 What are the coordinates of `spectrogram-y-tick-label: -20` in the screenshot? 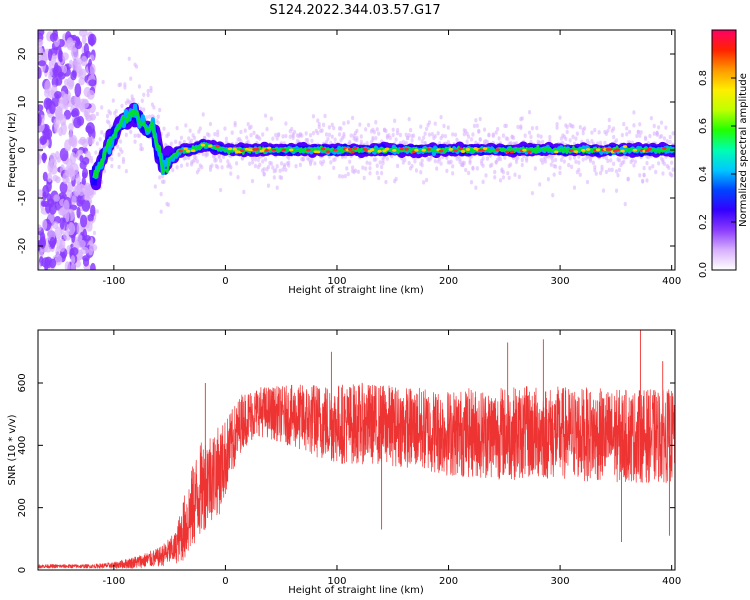 It's located at (22, 246).